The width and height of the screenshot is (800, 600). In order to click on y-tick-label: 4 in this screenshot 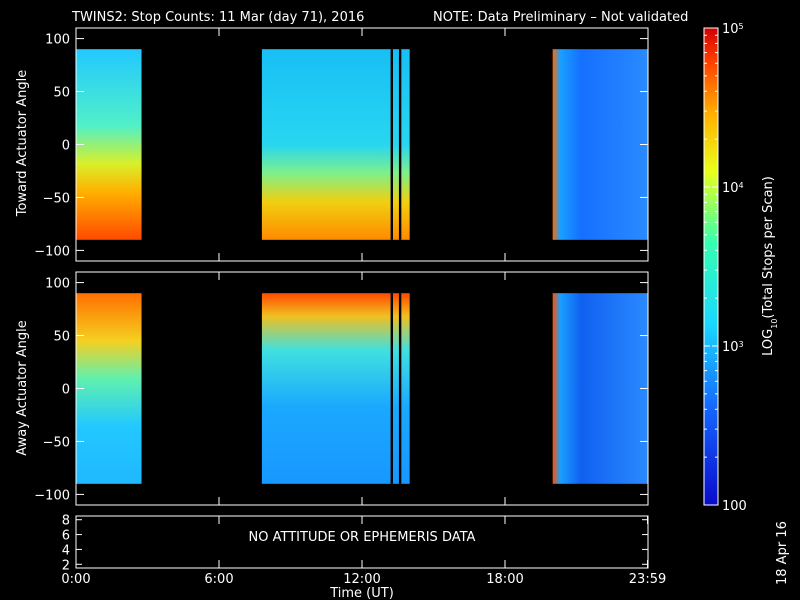, I will do `click(66, 550)`.